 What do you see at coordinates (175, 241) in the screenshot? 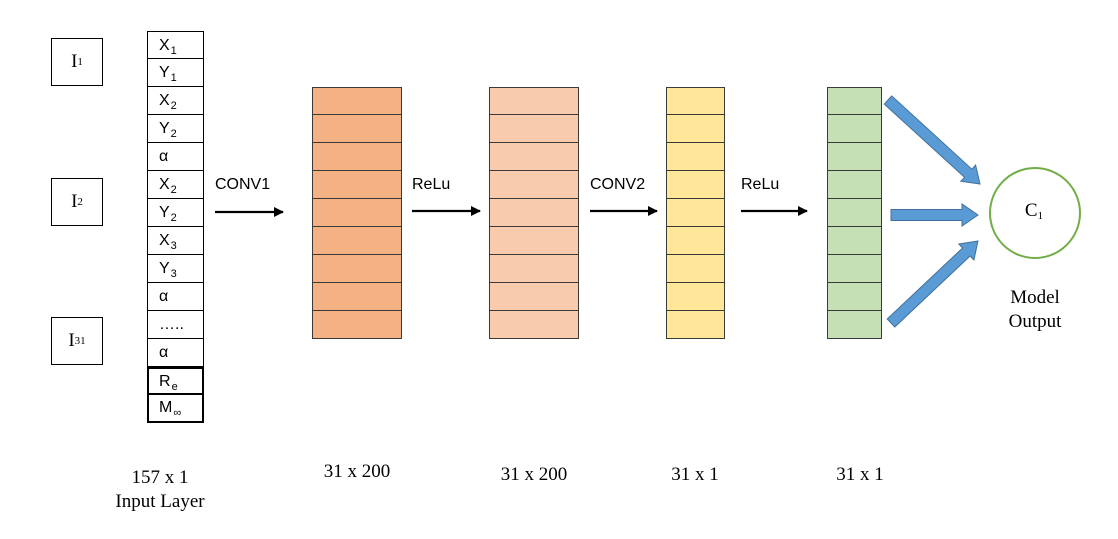
I see `input-feature-cell: X3` at bounding box center [175, 241].